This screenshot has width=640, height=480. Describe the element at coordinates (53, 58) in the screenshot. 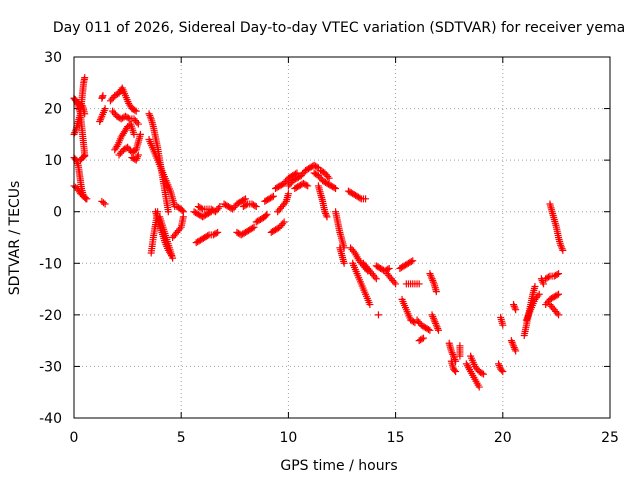

I see `y-tick-label: 30` at that location.